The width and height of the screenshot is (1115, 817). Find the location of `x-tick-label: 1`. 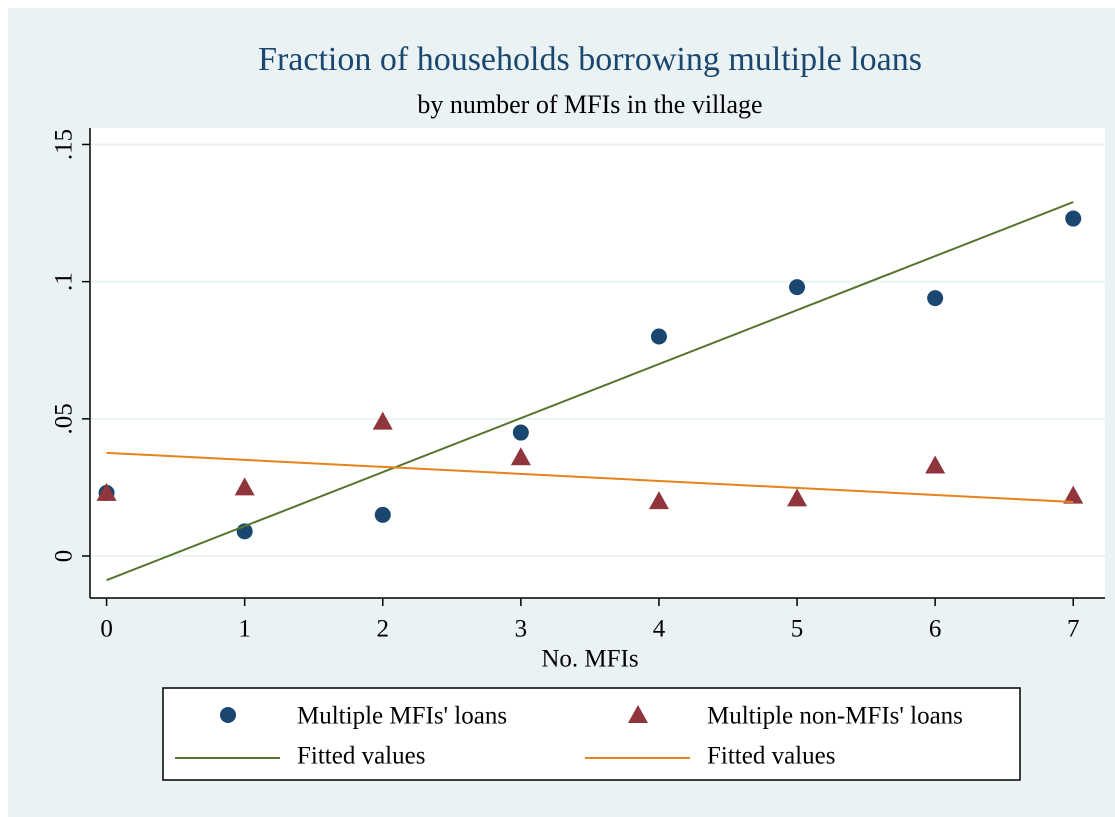

x-tick-label: 1 is located at coordinates (244, 629).